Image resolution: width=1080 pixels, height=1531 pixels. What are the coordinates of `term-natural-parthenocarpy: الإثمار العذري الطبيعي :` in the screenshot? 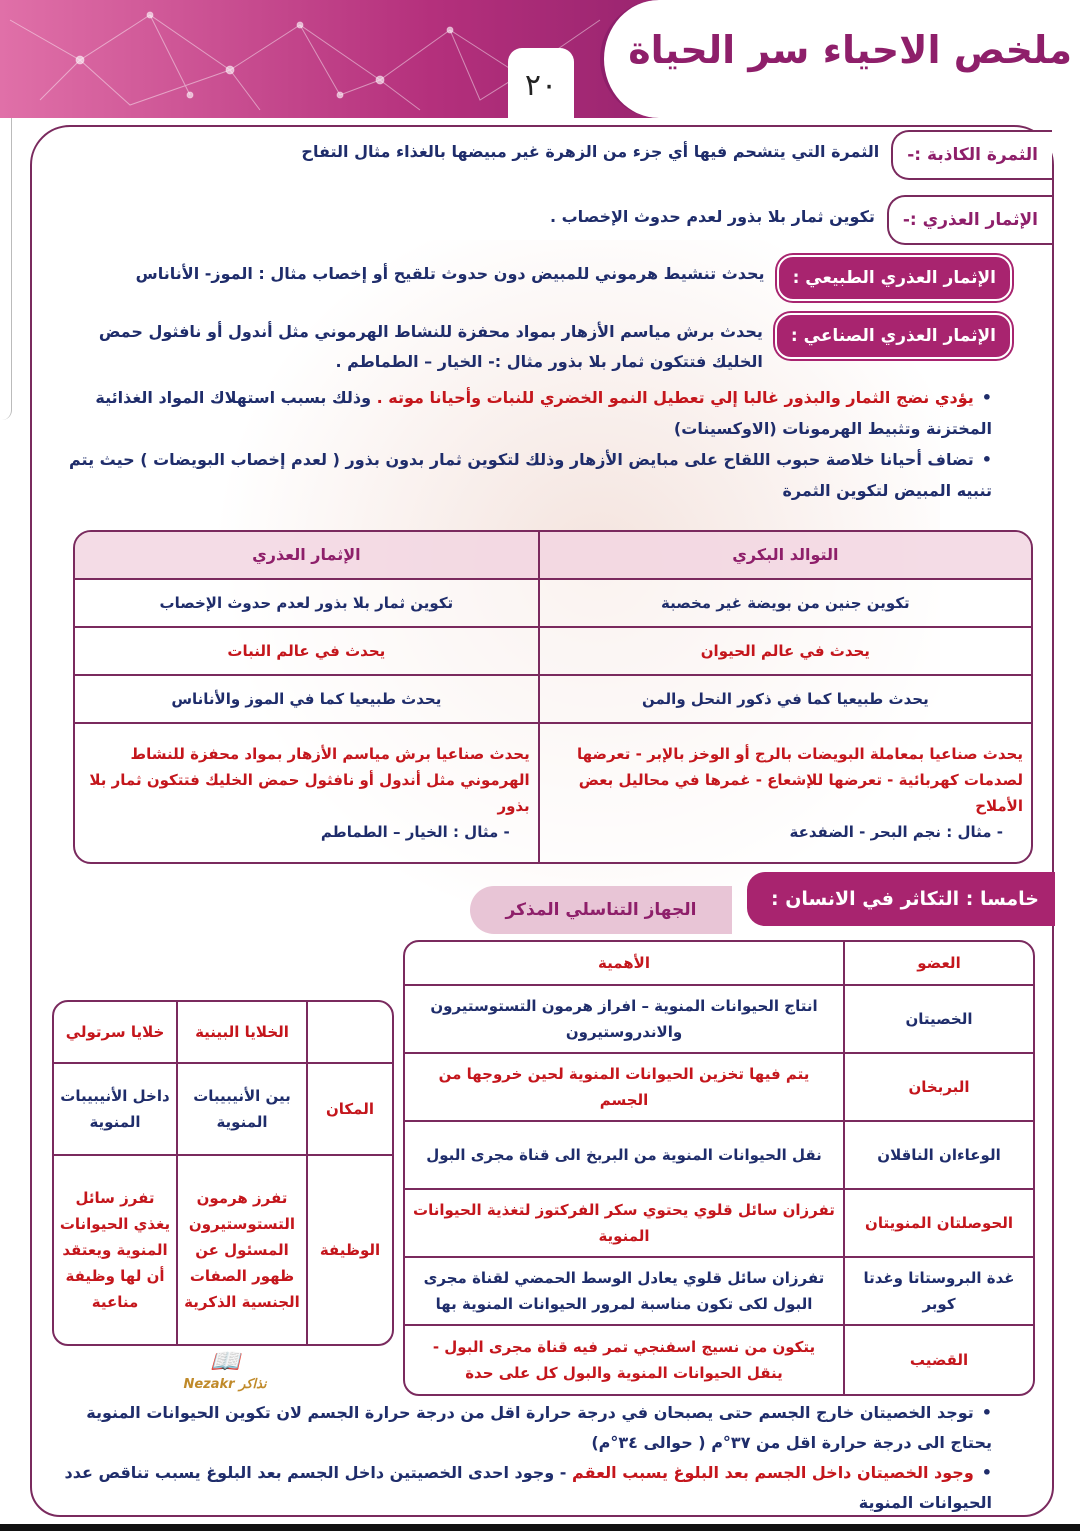 It's located at (894, 278).